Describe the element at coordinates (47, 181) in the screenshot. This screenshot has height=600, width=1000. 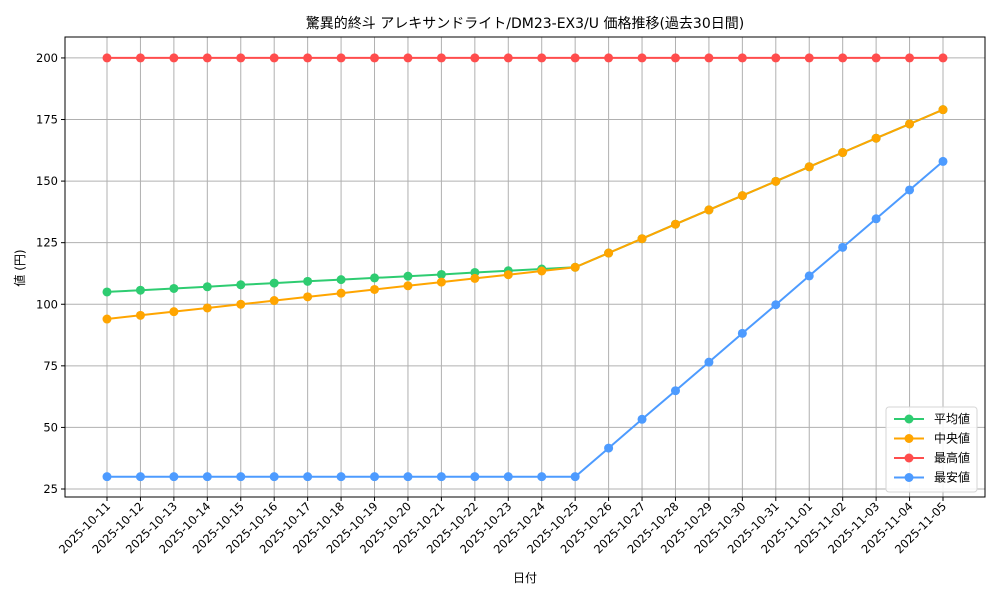
I see `y-tick-label: 150` at that location.